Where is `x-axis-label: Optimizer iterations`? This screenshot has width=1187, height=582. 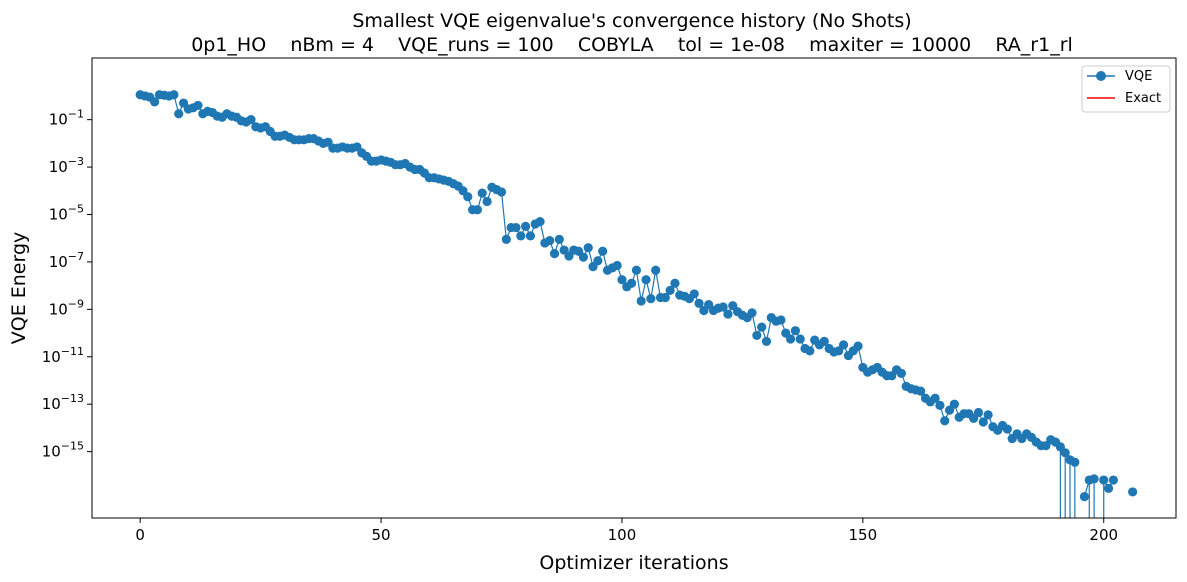 x-axis-label: Optimizer iterations is located at coordinates (633, 563).